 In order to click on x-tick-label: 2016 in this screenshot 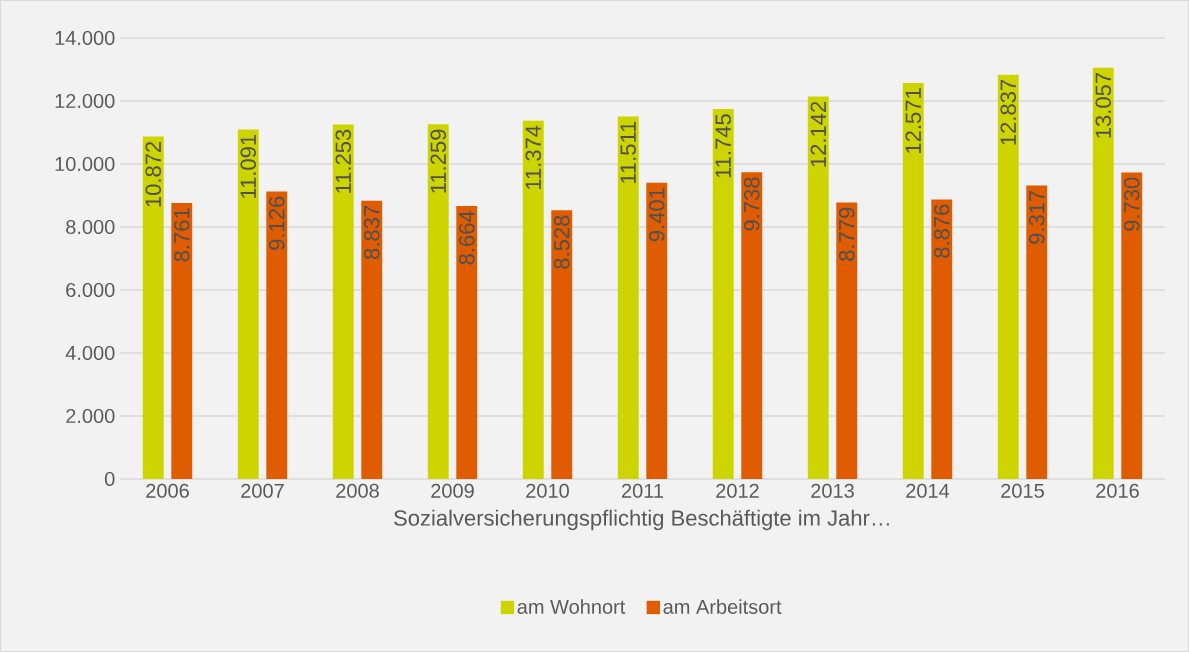, I will do `click(1117, 490)`.